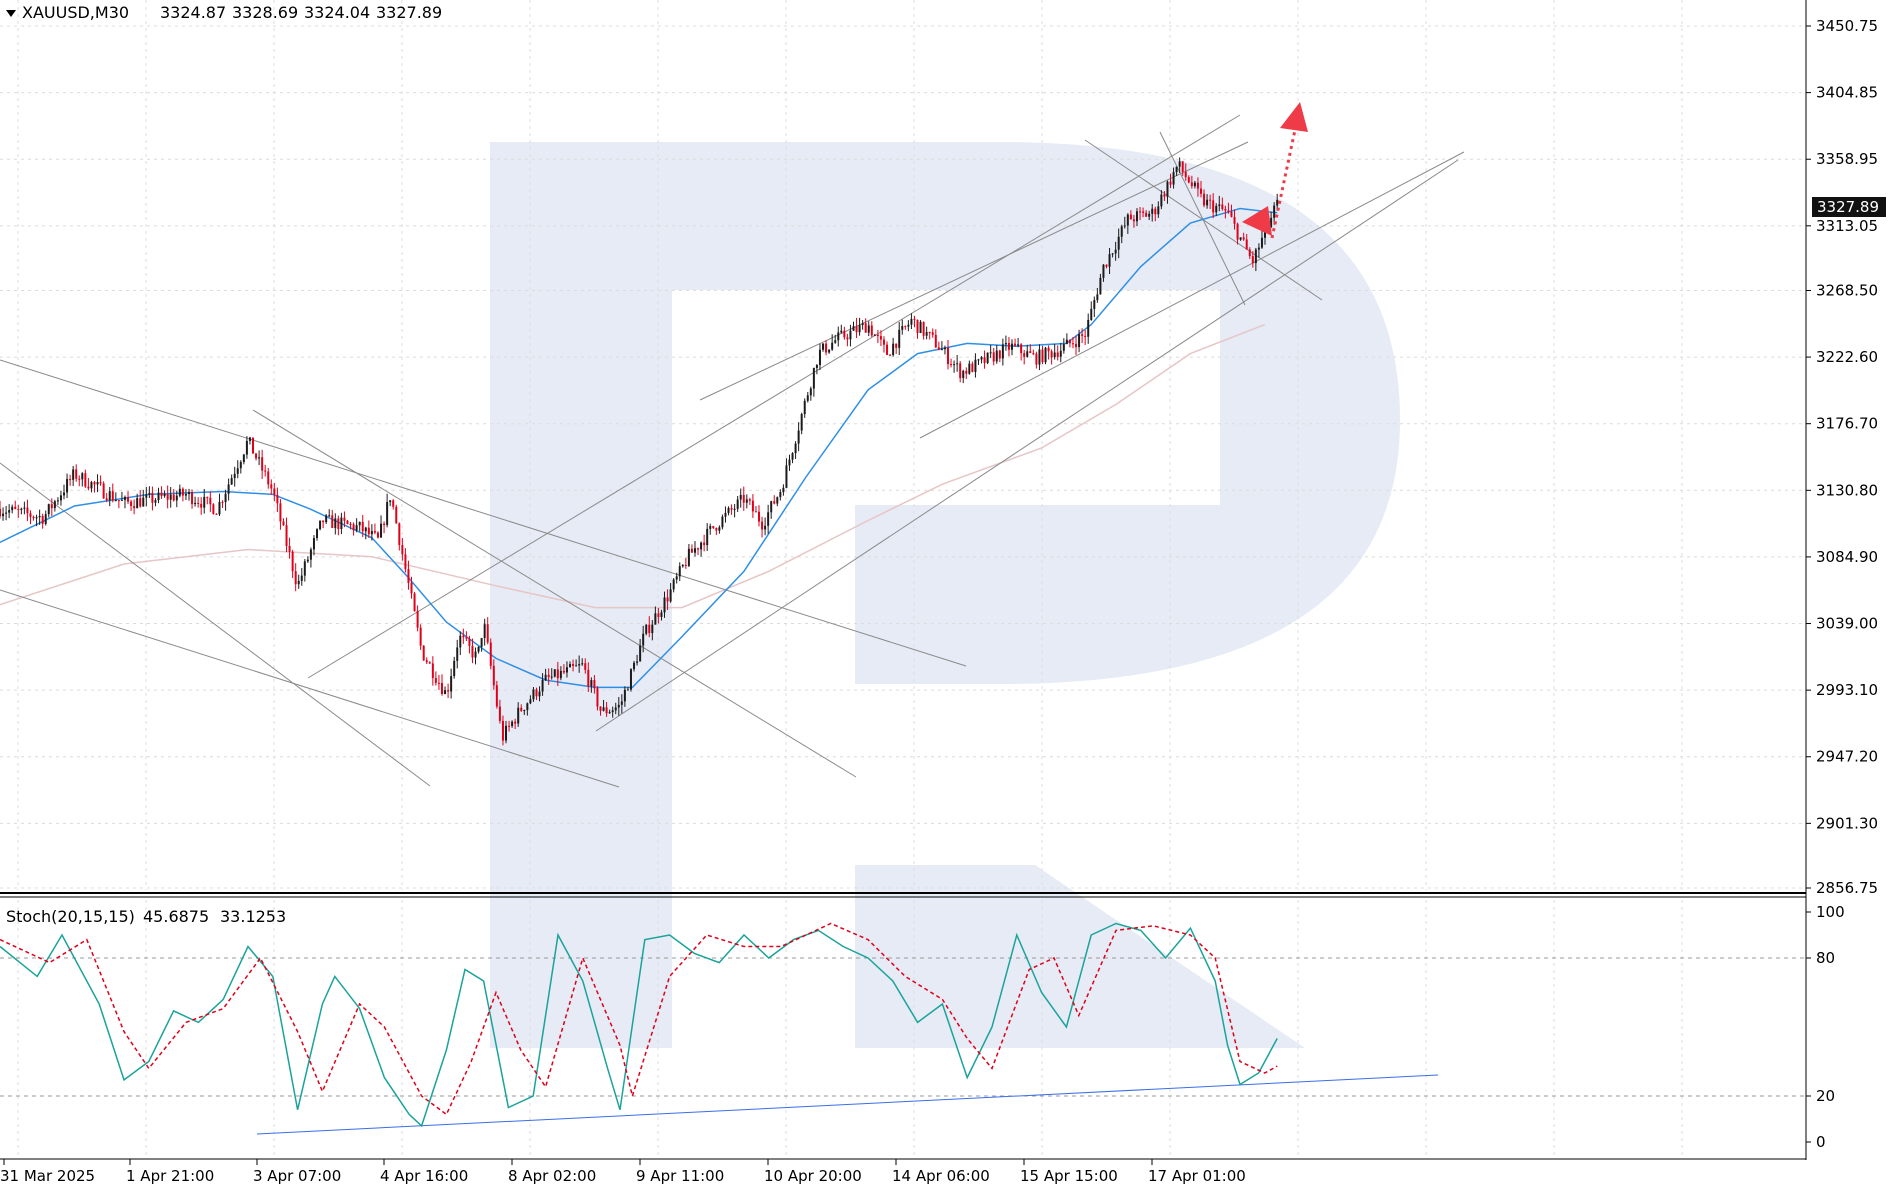 The width and height of the screenshot is (1894, 1197). What do you see at coordinates (75, 12) in the screenshot?
I see `symbol-label: XAUUSD,M30` at bounding box center [75, 12].